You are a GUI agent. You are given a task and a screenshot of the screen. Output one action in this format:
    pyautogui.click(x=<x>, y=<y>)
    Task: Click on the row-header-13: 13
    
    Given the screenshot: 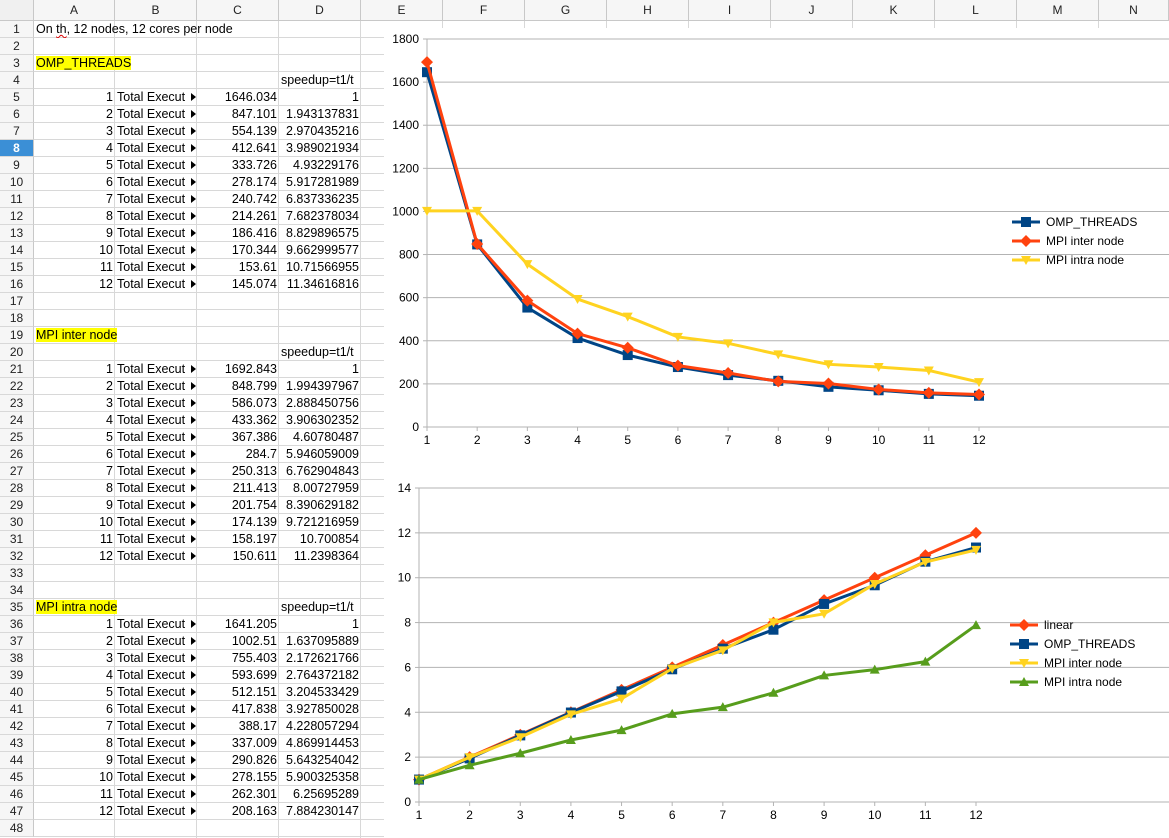 What is the action you would take?
    pyautogui.click(x=17, y=233)
    